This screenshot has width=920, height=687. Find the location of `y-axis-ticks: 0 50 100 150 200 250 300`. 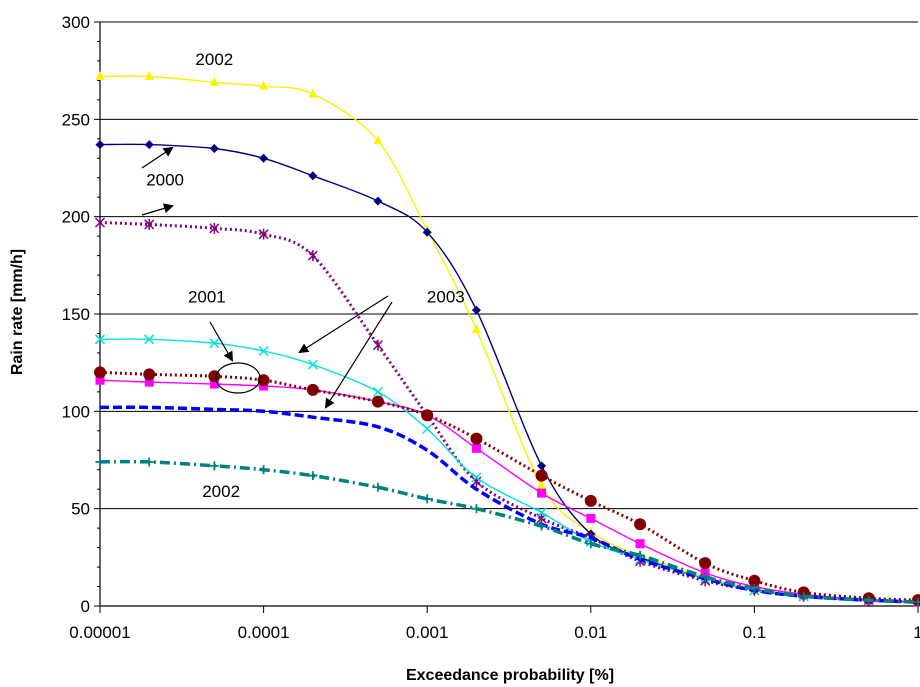

y-axis-ticks: 0 50 100 150 200 250 300 is located at coordinates (81, 314).